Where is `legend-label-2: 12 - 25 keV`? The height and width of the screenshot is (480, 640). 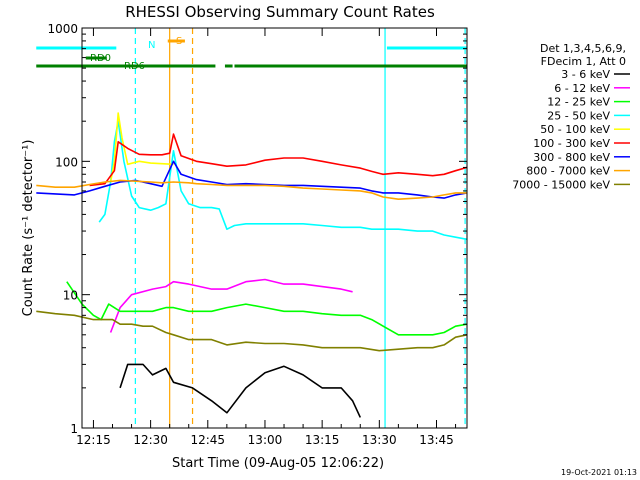 legend-label-2: 12 - 25 keV is located at coordinates (578, 102).